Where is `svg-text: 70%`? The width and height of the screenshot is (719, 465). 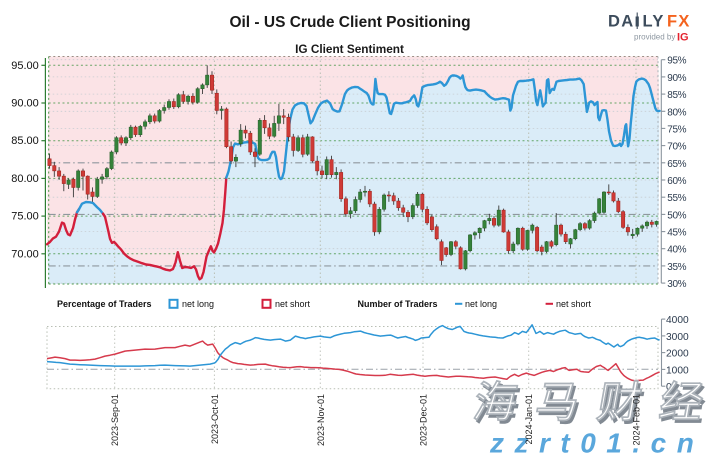 svg-text: 70% is located at coordinates (676, 147).